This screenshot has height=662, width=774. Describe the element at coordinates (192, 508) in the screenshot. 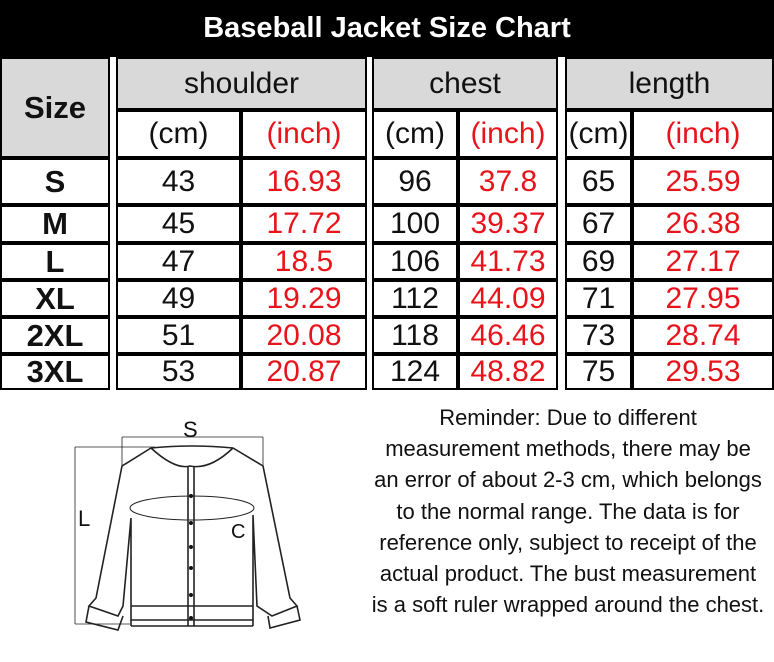

I see `chest-measure-ellipse` at that location.